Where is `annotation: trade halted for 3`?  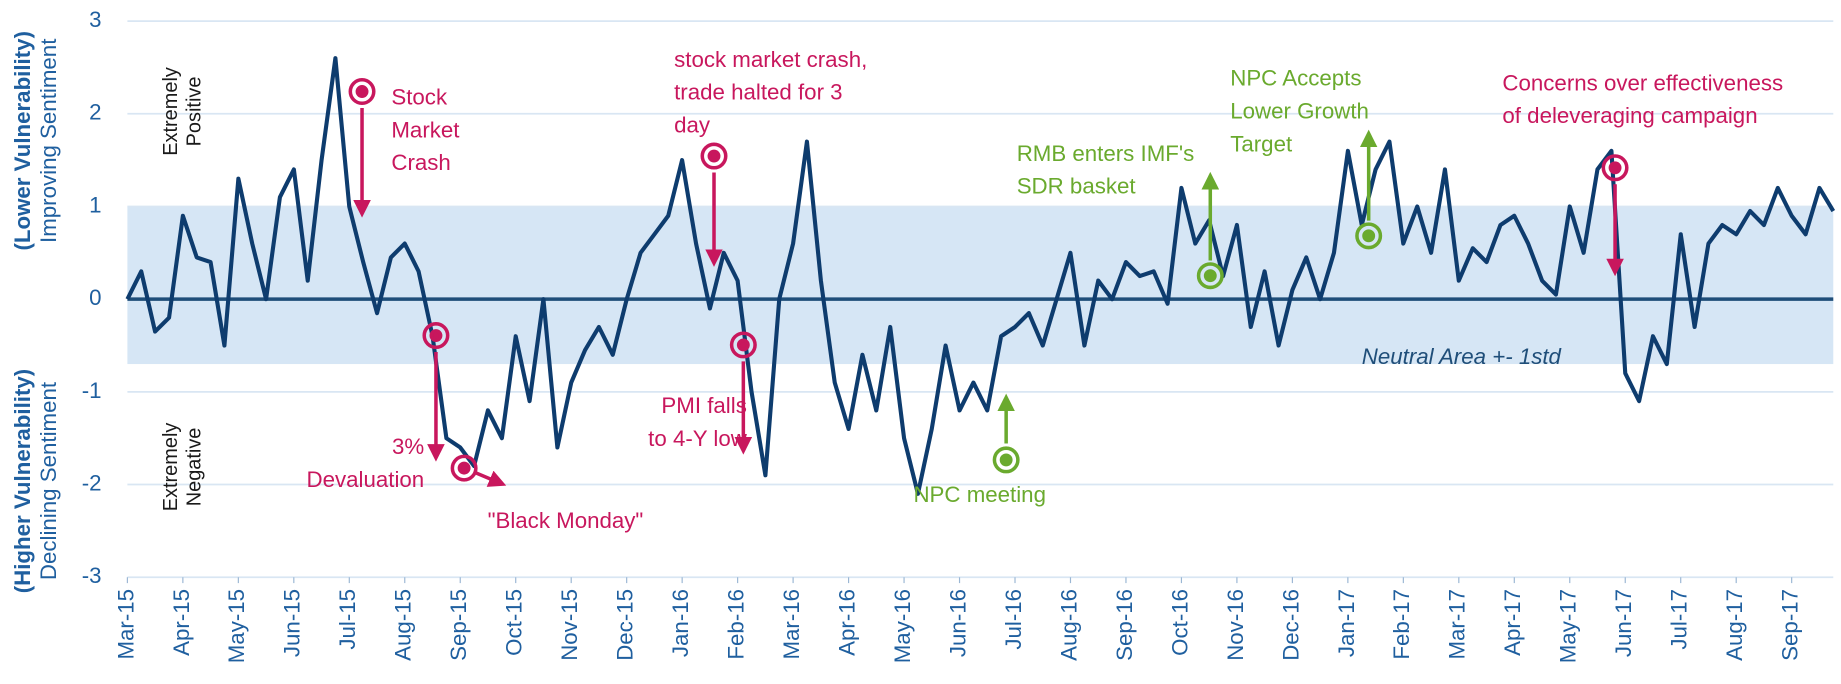 annotation: trade halted for 3 is located at coordinates (758, 92).